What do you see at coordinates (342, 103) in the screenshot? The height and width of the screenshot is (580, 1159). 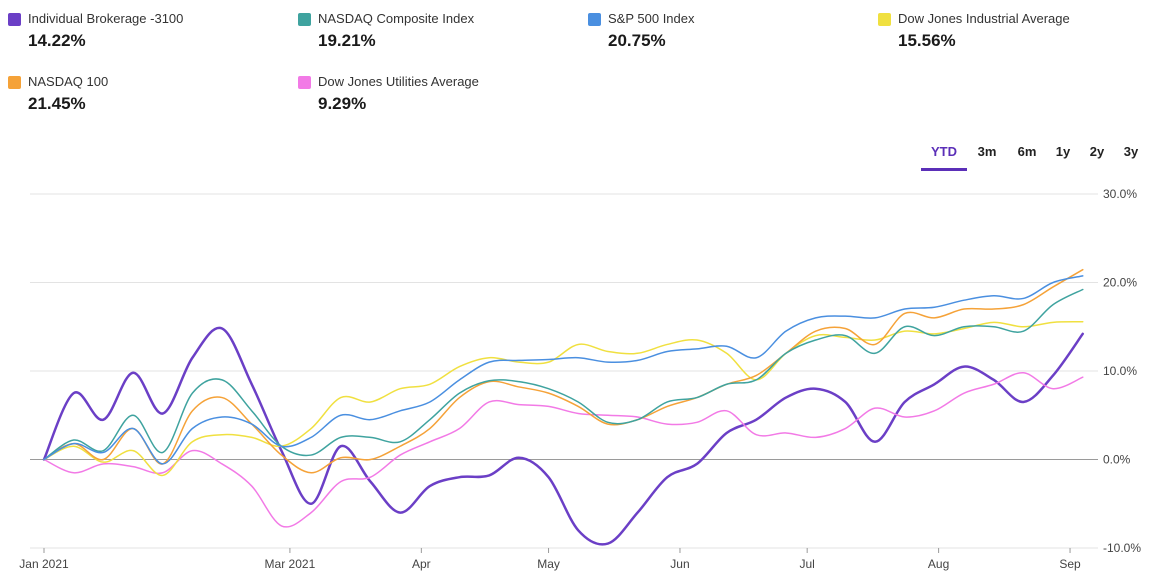 I see `legend-value: 9.29%` at bounding box center [342, 103].